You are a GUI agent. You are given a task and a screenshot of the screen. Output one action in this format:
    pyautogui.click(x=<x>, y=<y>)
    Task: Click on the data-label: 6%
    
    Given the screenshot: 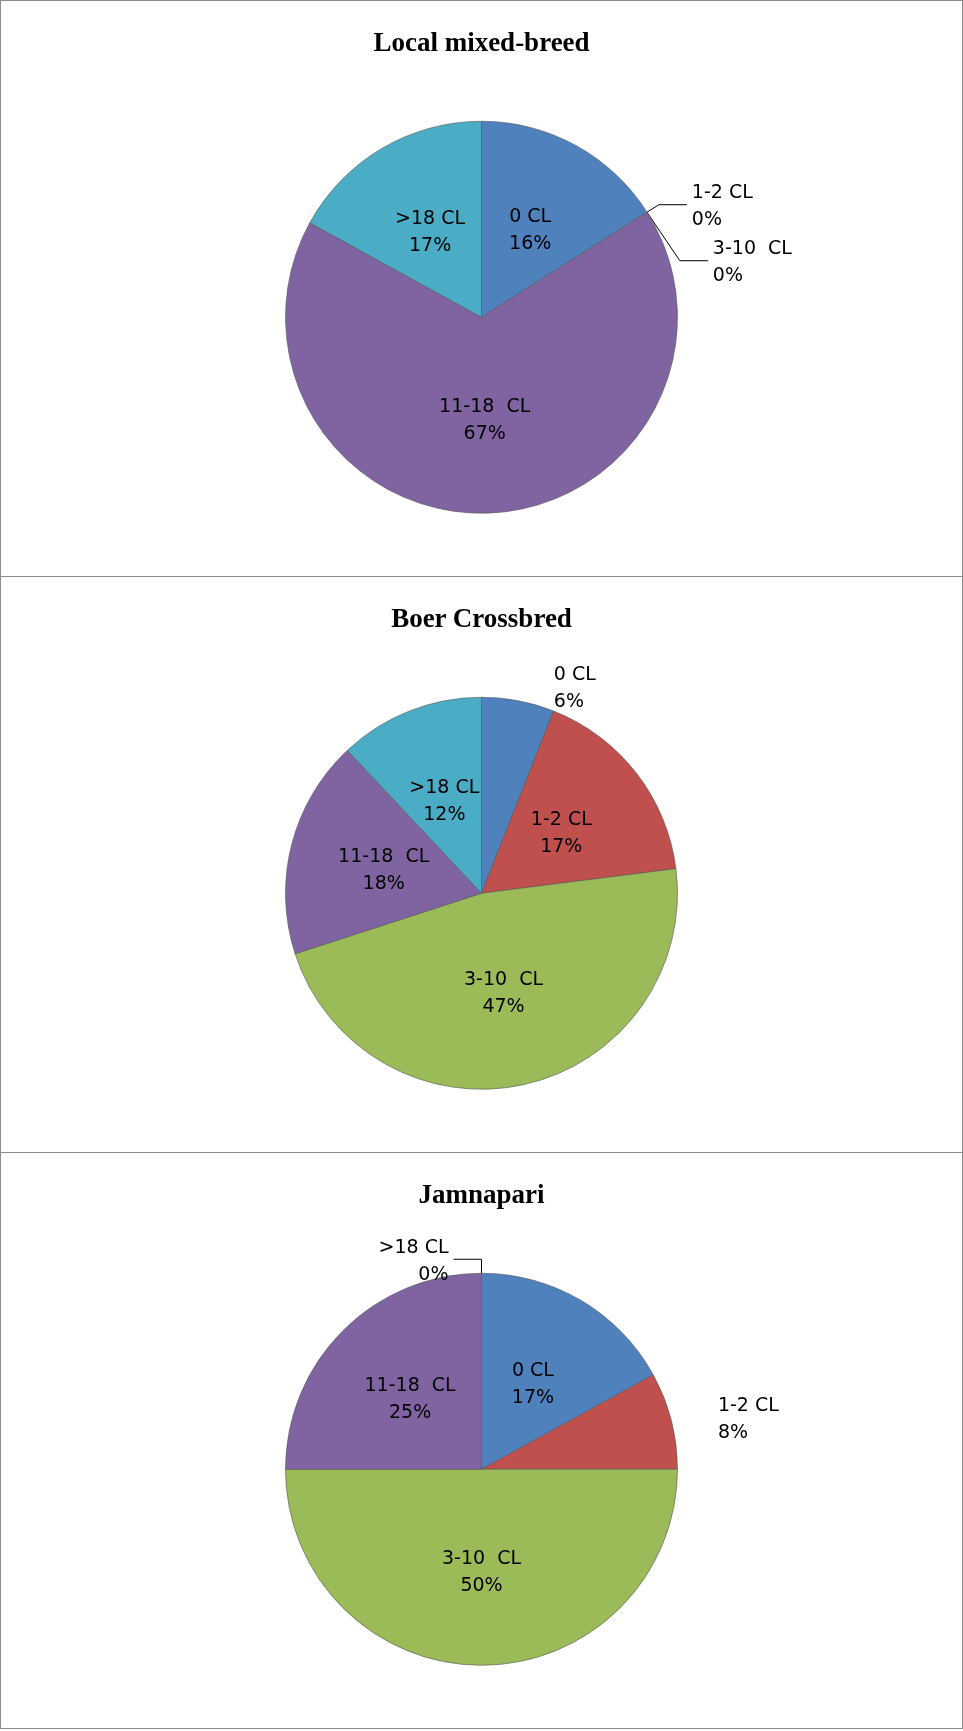 What is the action you would take?
    pyautogui.click(x=569, y=700)
    